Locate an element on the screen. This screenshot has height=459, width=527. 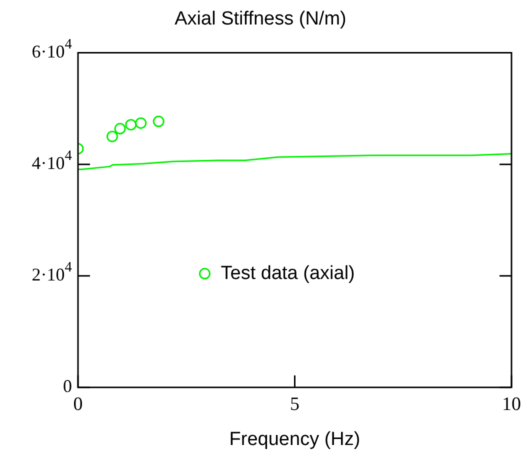
x-tick-label: 5 is located at coordinates (295, 404).